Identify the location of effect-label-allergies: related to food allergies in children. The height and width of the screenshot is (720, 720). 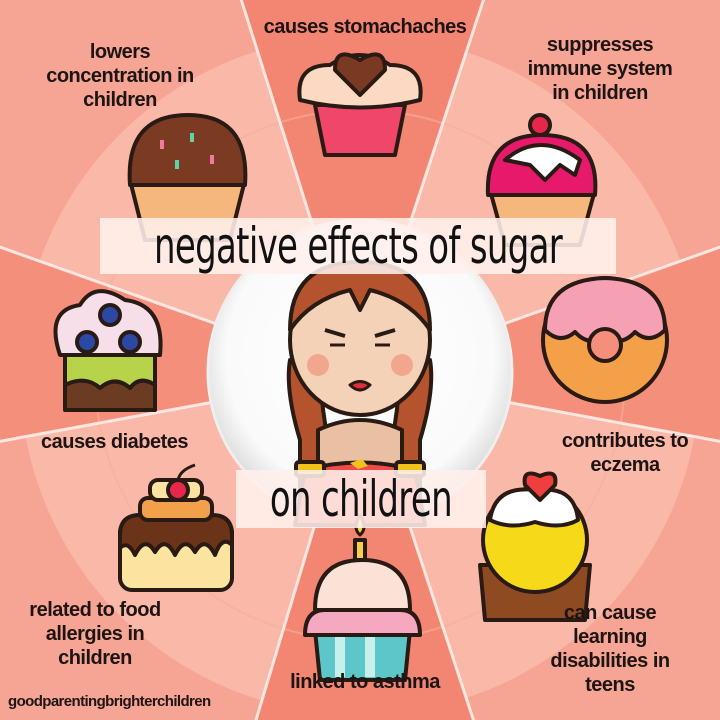
(95, 634).